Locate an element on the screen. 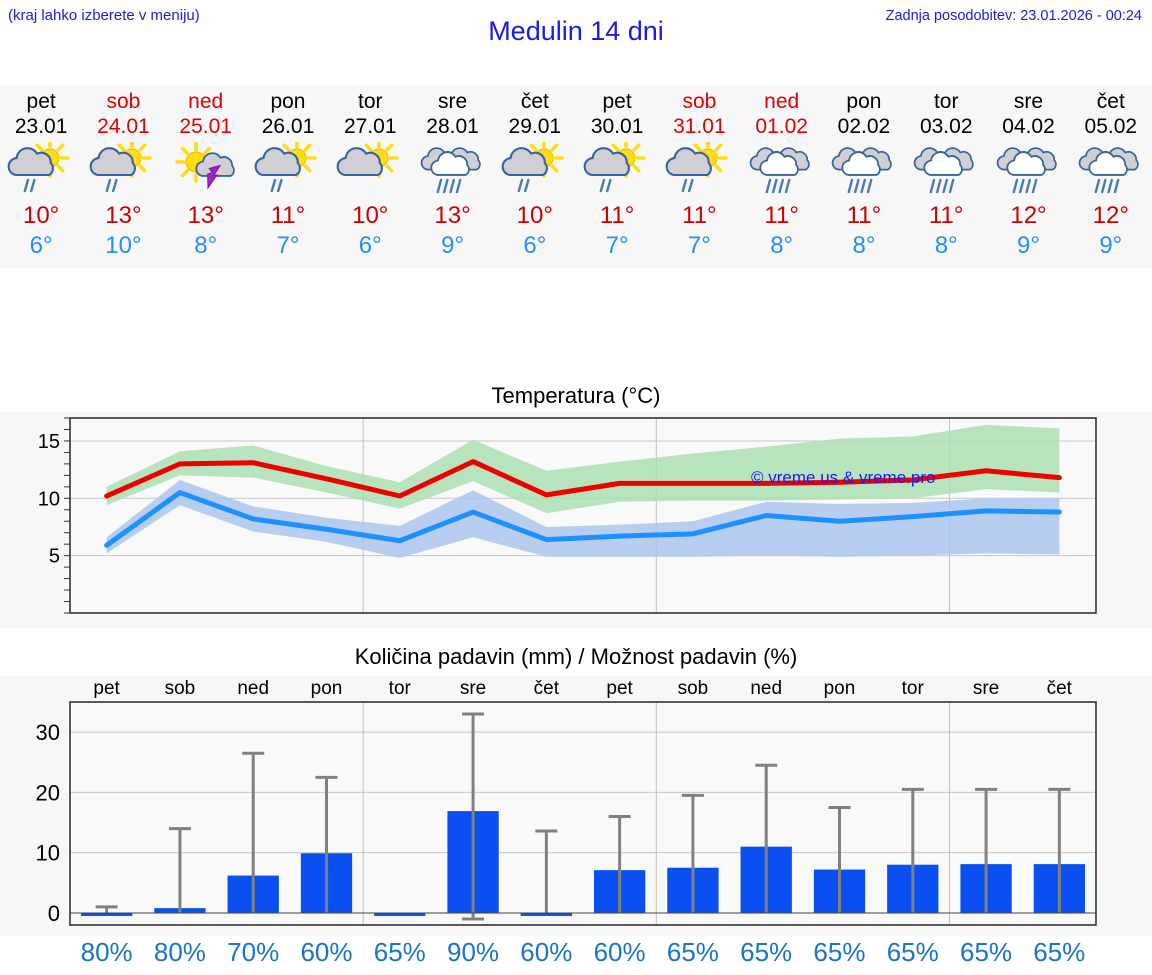  day-date: 05.02 is located at coordinates (1111, 126).